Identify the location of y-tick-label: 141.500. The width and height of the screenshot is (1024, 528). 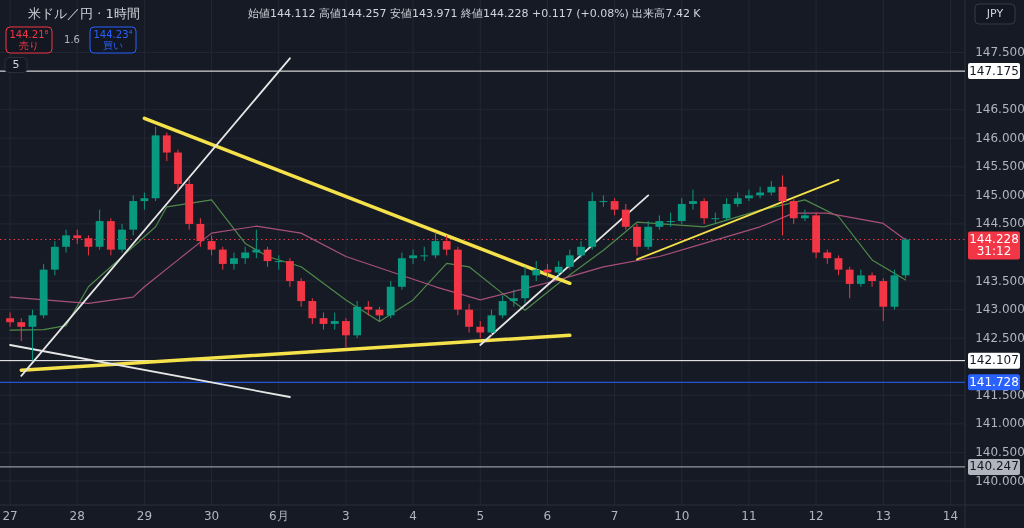
(999, 394).